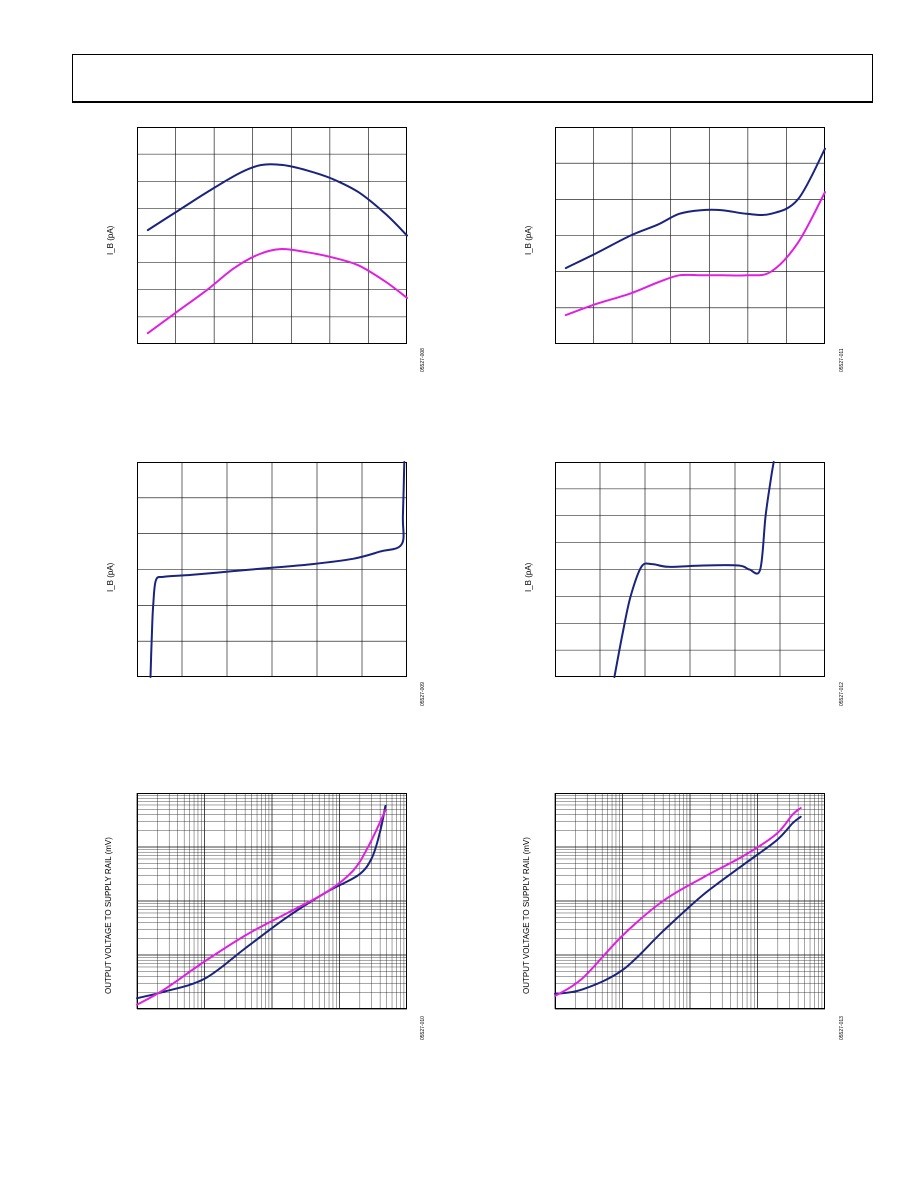 The image size is (918, 1188). Describe the element at coordinates (842, 1028) in the screenshot. I see `figure-number: 05527-013` at that location.